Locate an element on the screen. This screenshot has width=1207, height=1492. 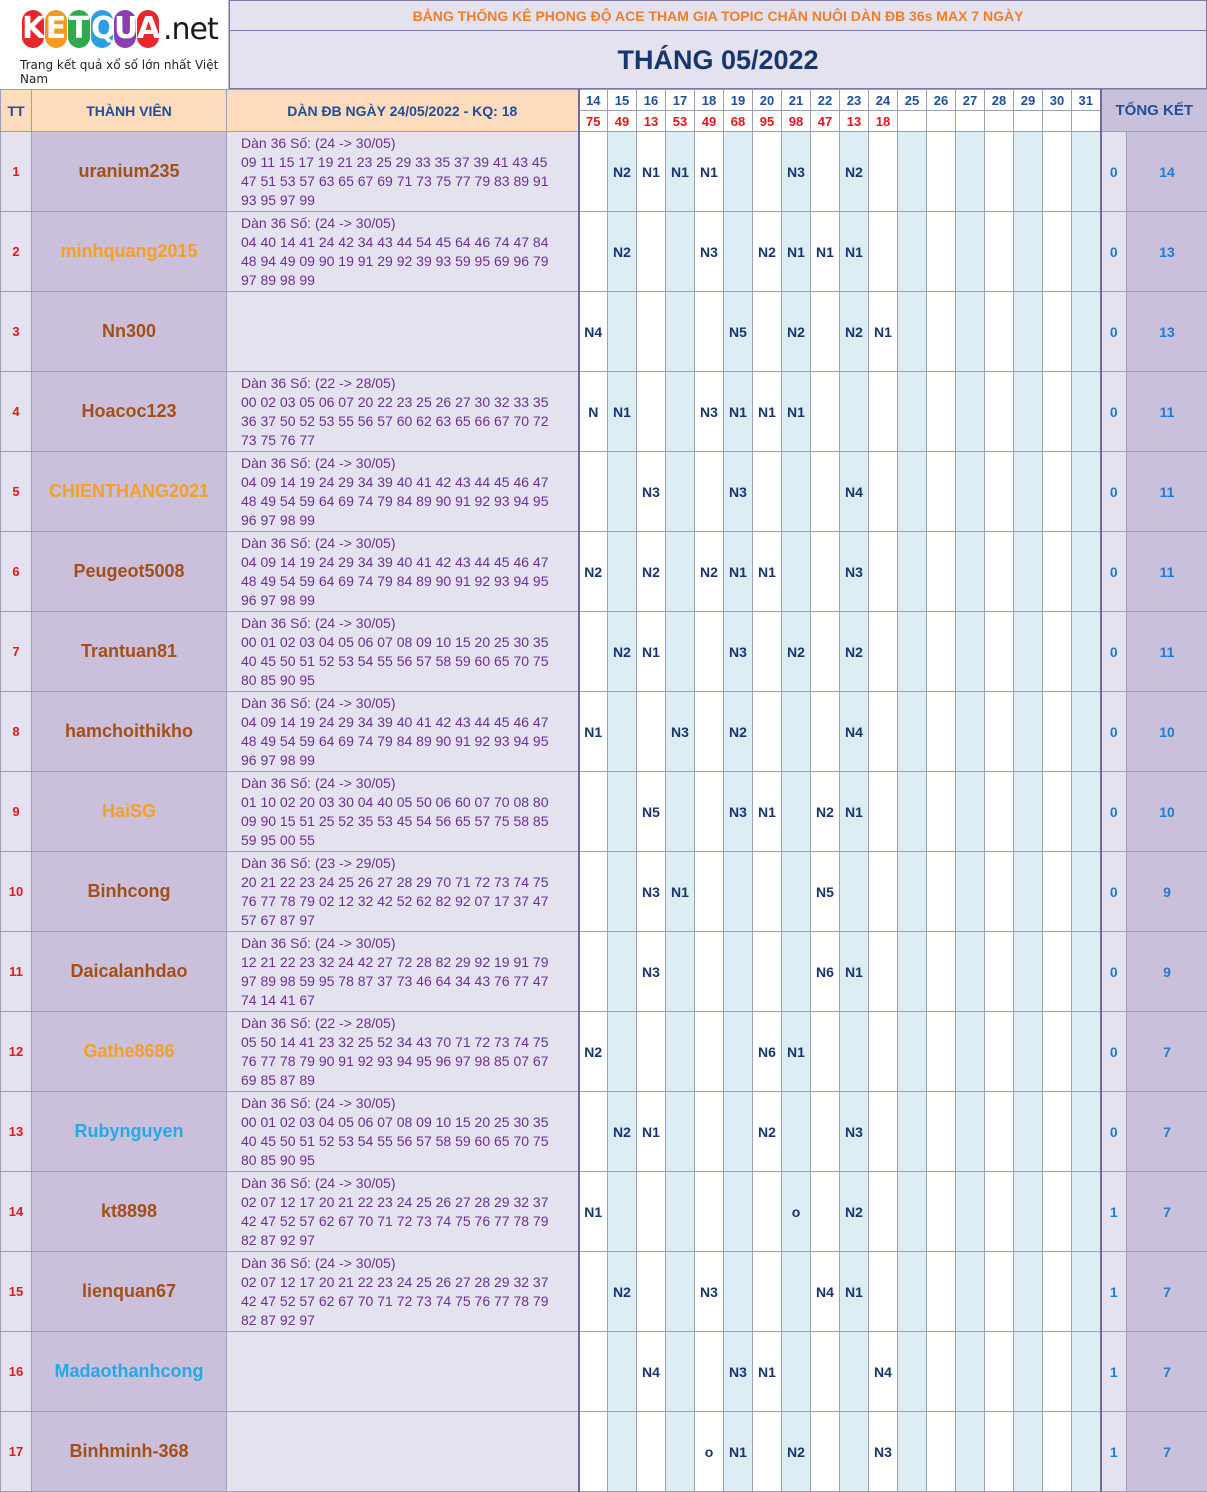
dan-line: 80 85 90 95 is located at coordinates (278, 1160).